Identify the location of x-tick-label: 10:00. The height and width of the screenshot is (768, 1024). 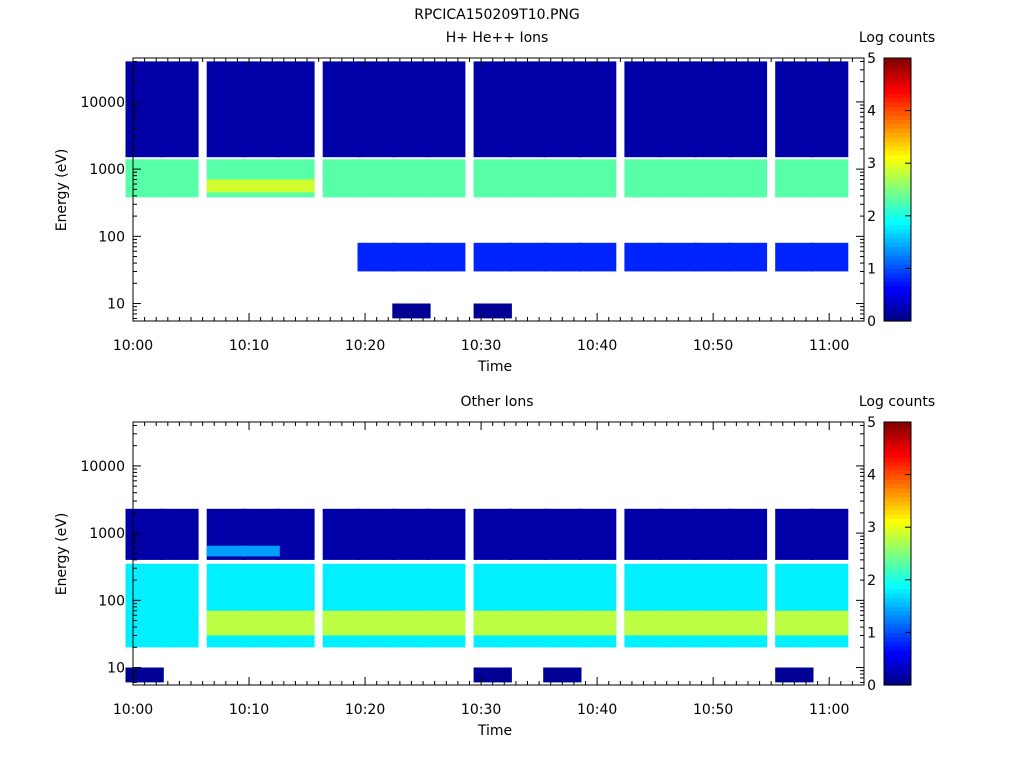
(133, 710).